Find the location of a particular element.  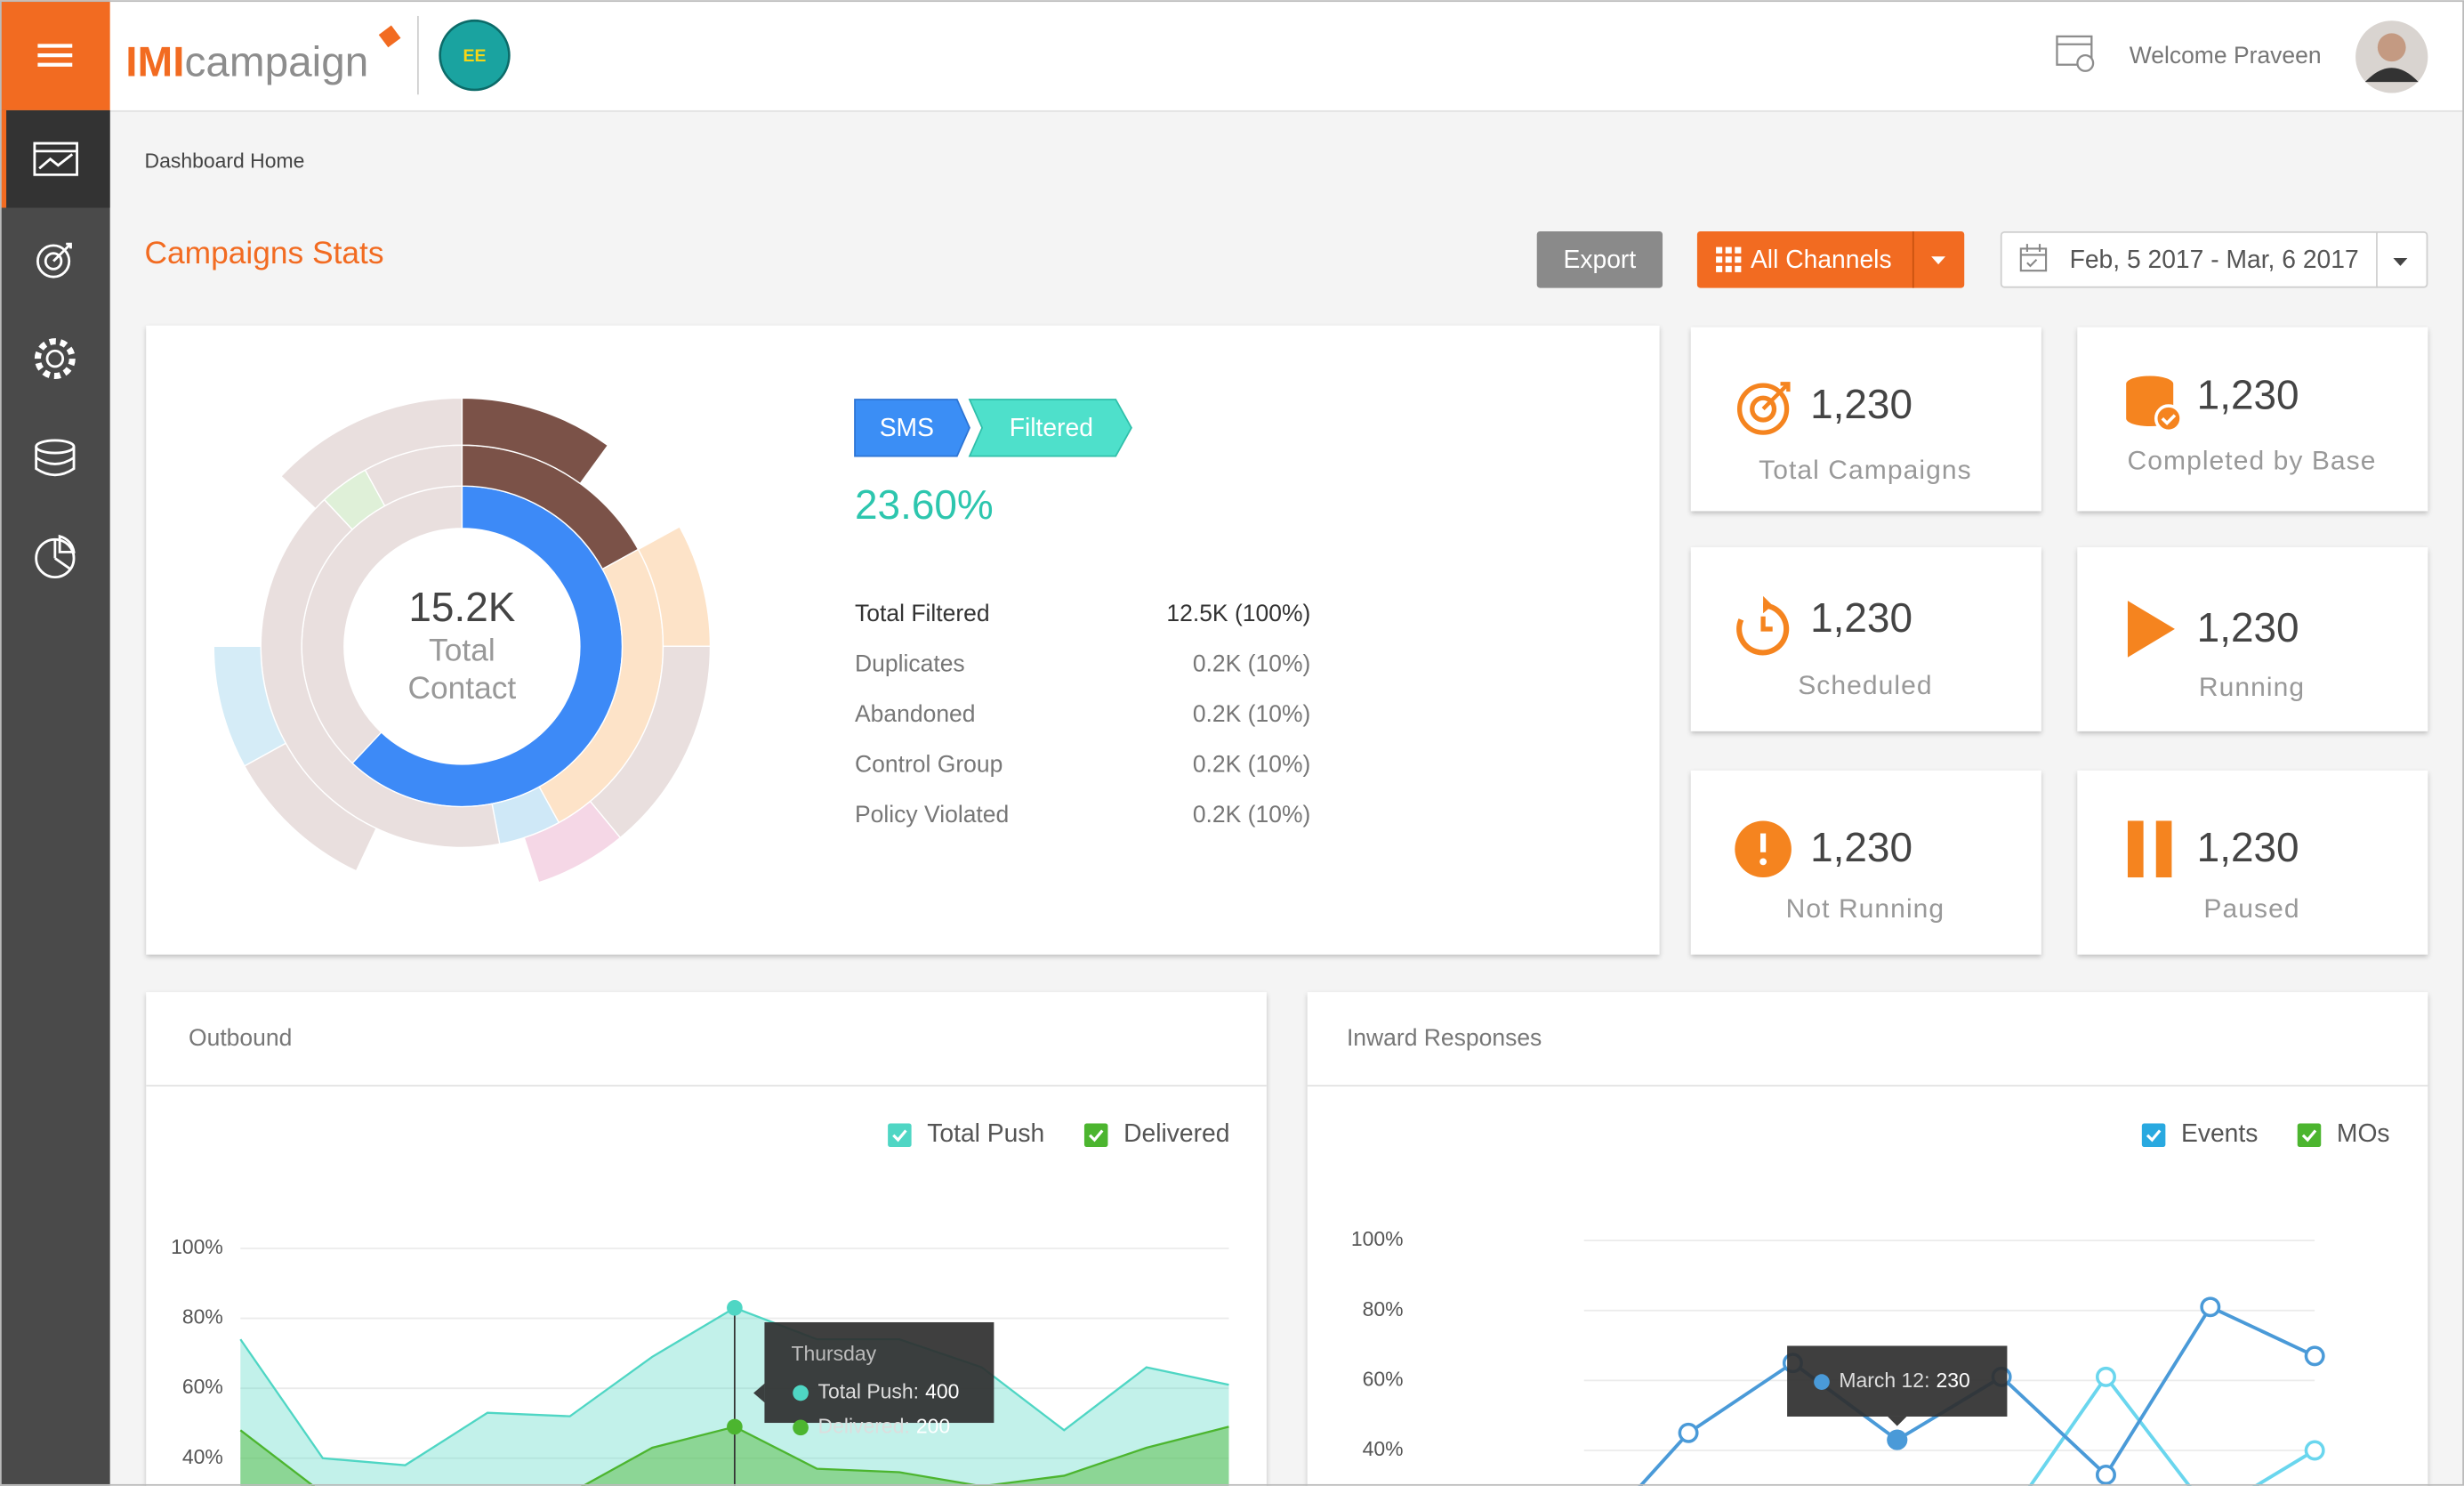

nav-campaigns is located at coordinates (54, 260).